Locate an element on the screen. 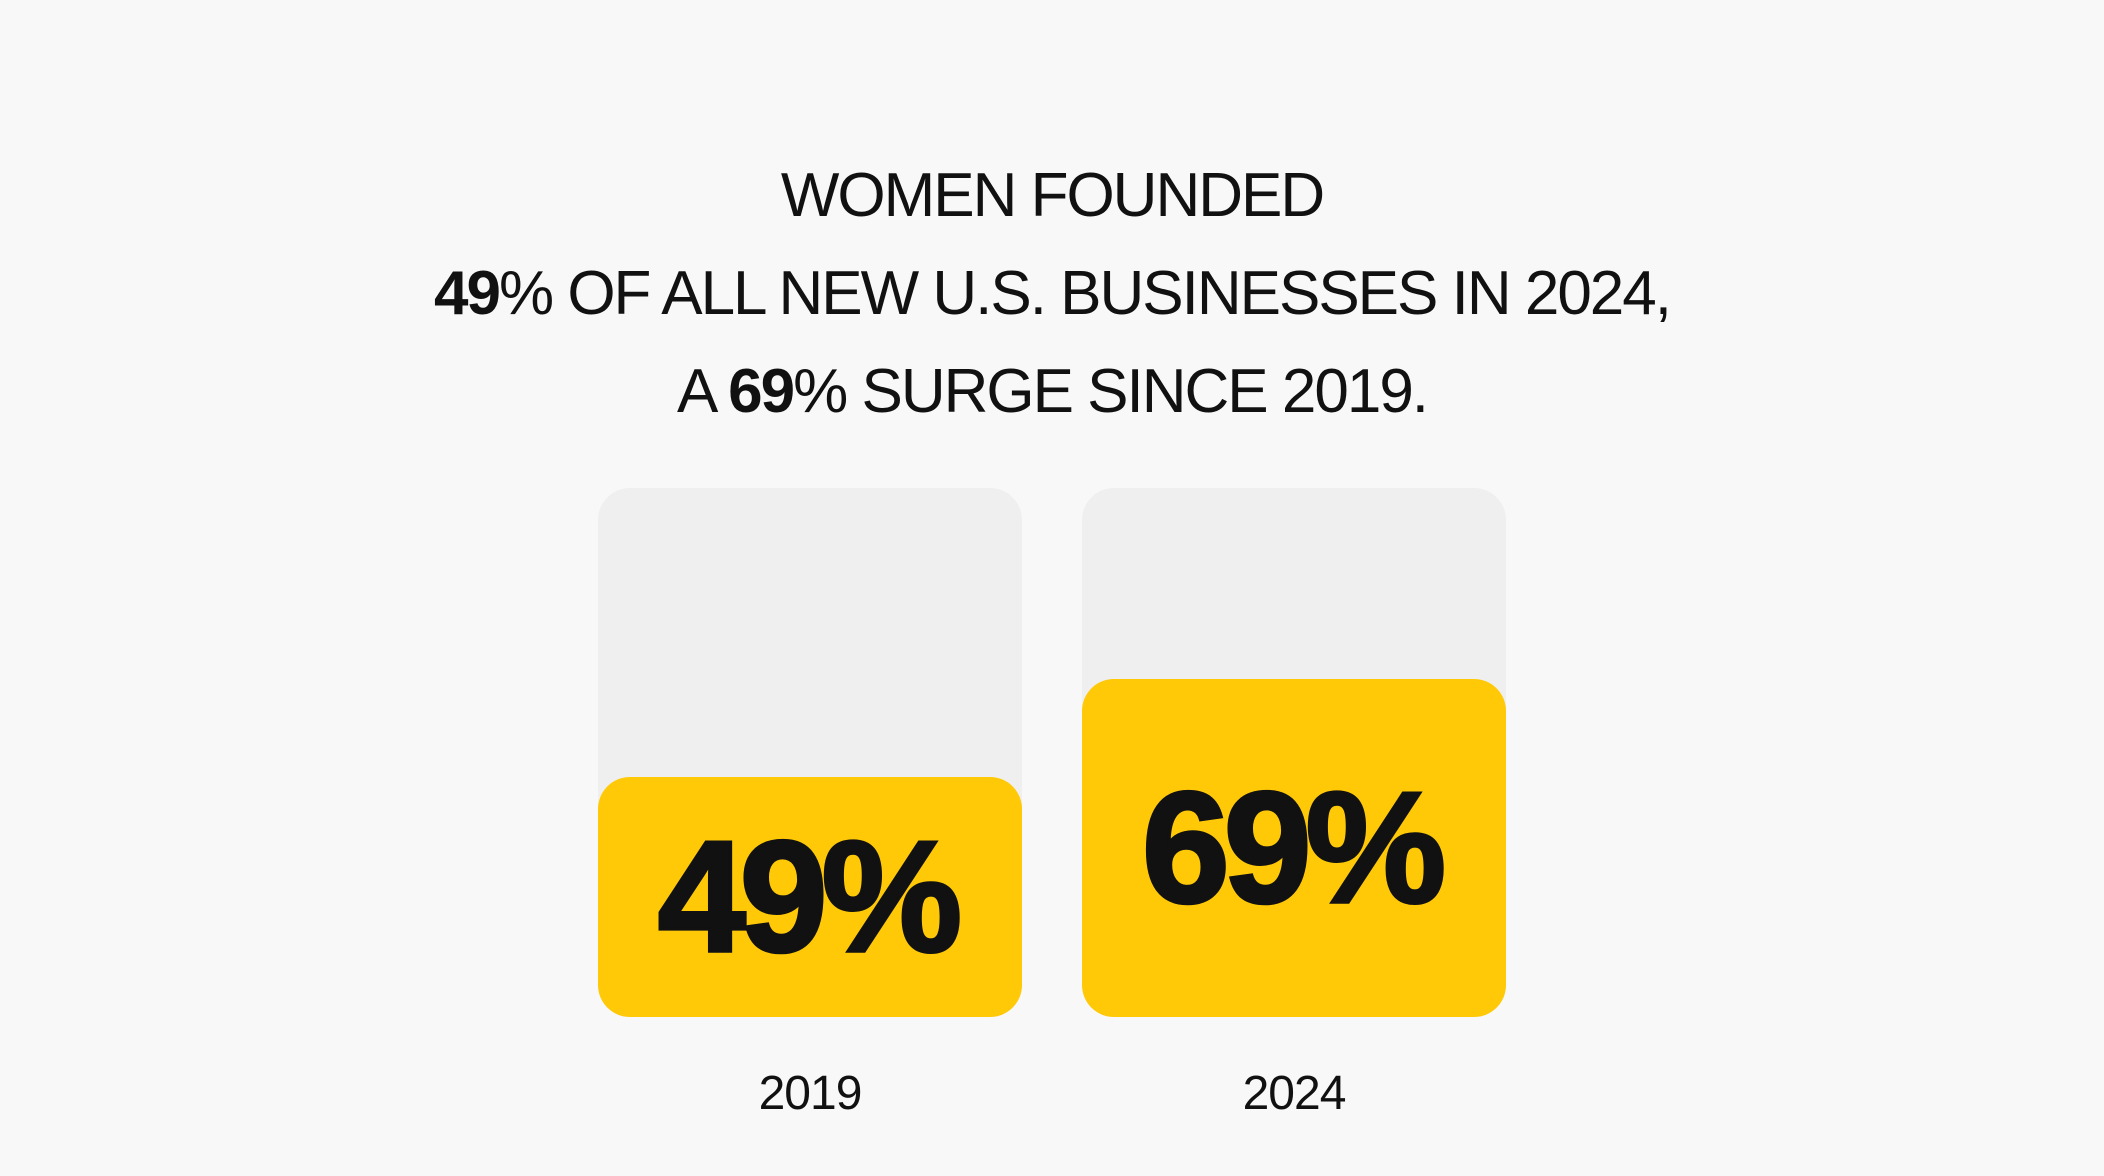 The height and width of the screenshot is (1176, 2104). headline-line-1: WOMEN FOUNDED is located at coordinates (1052, 196).